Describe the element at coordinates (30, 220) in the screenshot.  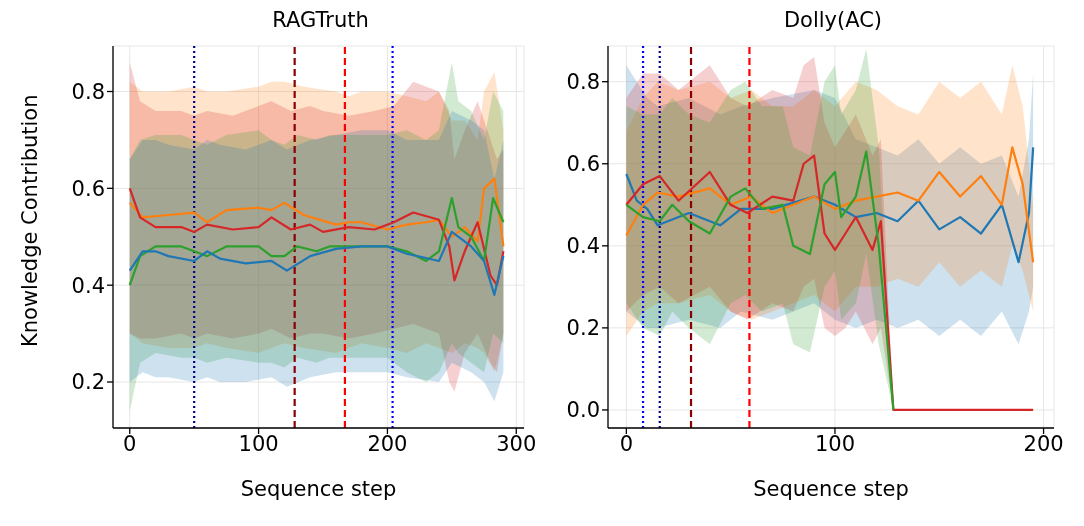
I see `y-axis-title: Knowledge Contribution` at that location.